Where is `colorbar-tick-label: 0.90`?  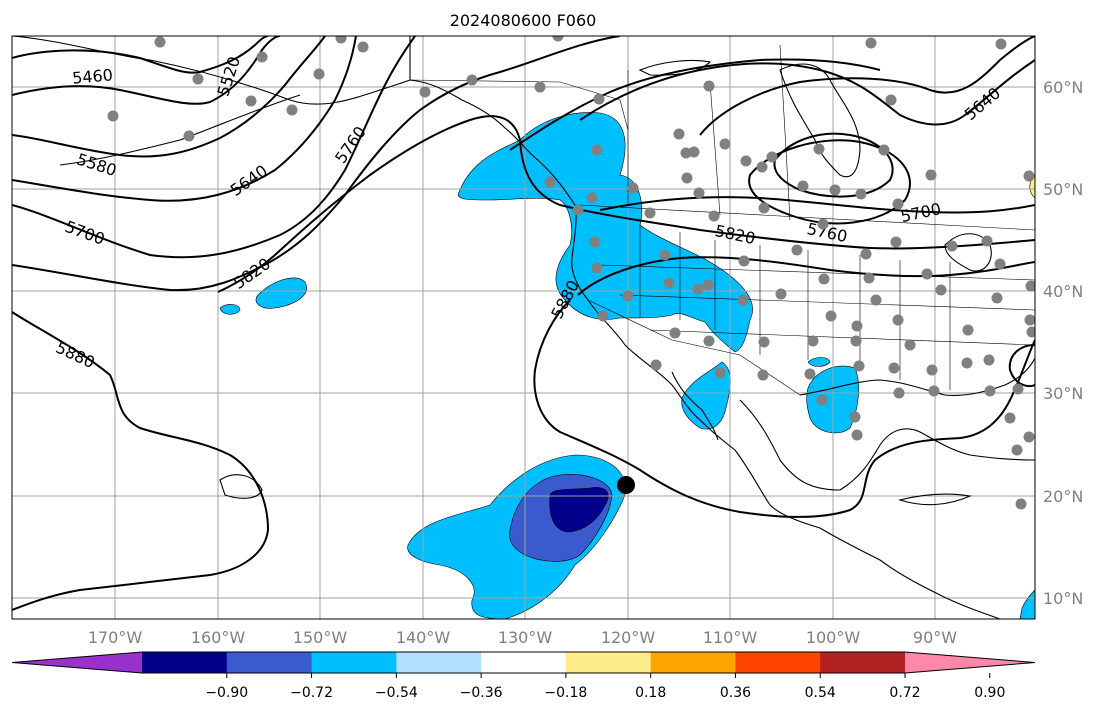
colorbar-tick-label: 0.90 is located at coordinates (989, 693).